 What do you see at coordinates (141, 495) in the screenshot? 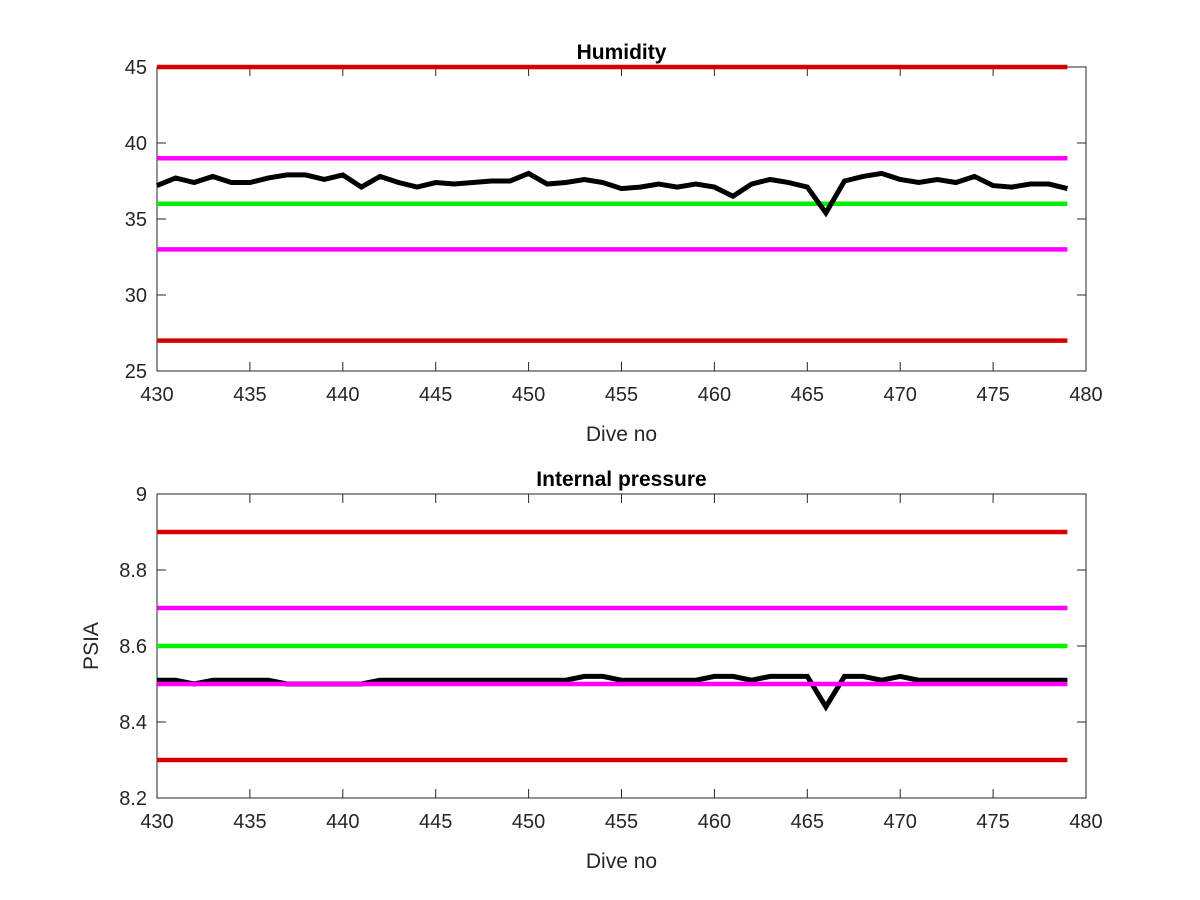
I see `y-tick-label: 9` at bounding box center [141, 495].